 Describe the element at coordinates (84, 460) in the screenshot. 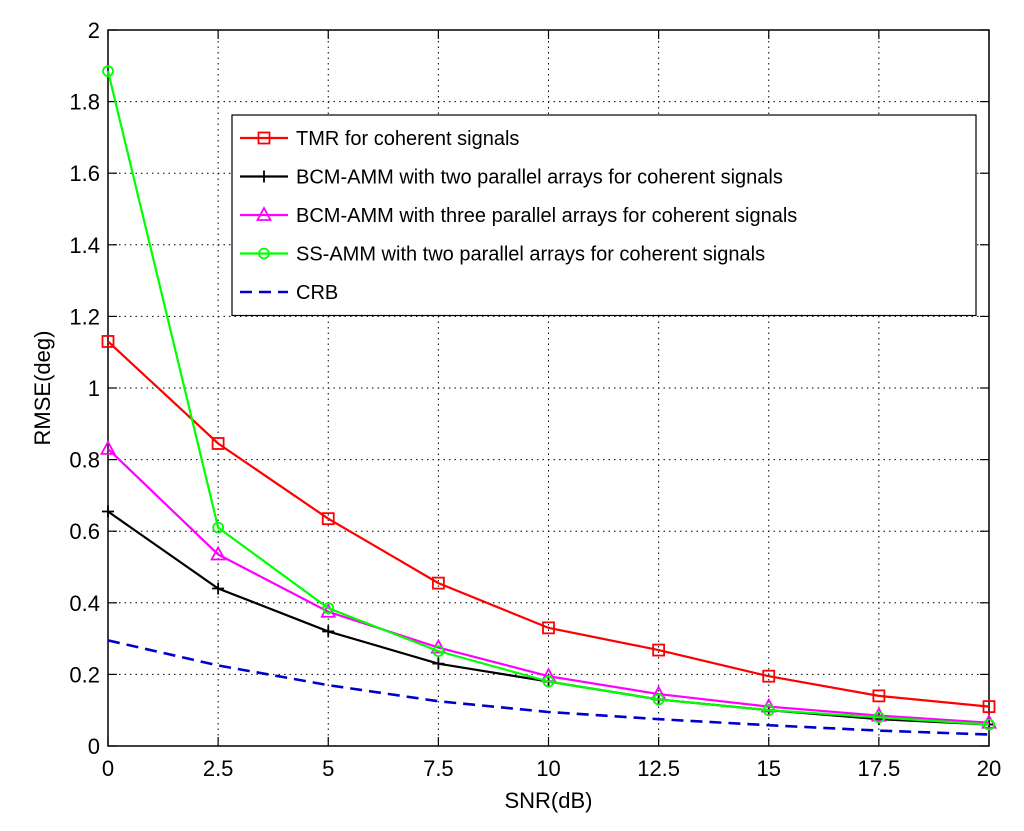

I see `y-tick-label: 0.8` at that location.